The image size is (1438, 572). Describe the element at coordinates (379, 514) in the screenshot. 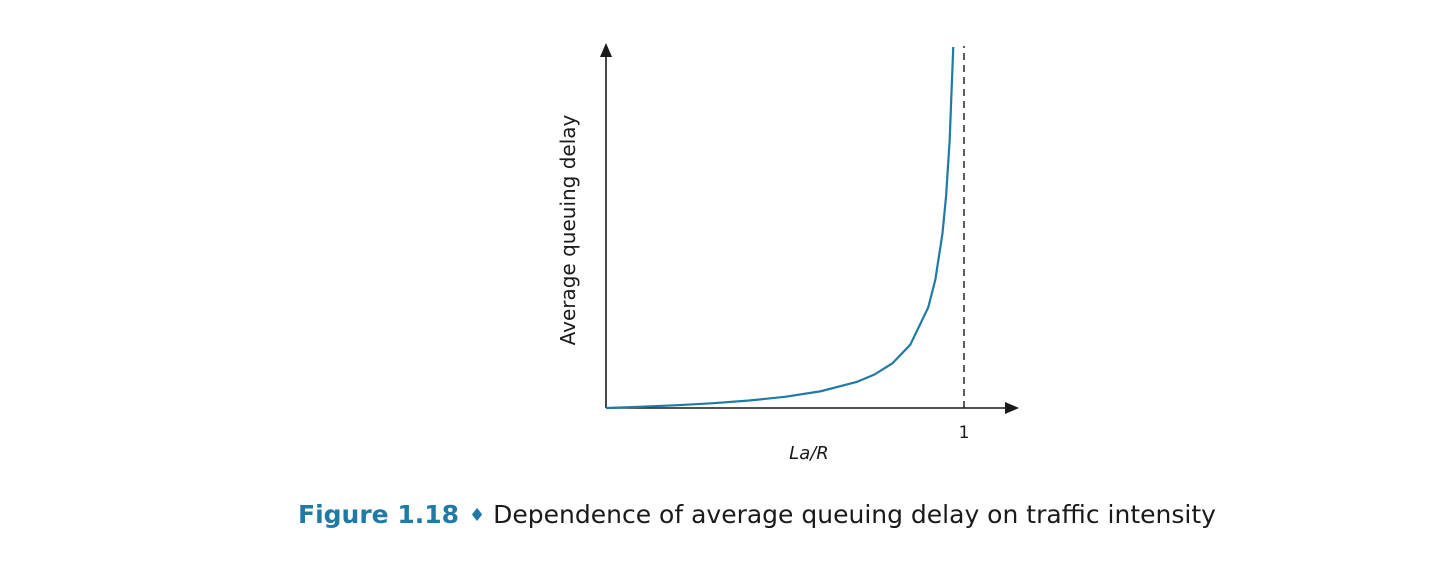

I see `caption-figure-number: Figure 1.18` at that location.